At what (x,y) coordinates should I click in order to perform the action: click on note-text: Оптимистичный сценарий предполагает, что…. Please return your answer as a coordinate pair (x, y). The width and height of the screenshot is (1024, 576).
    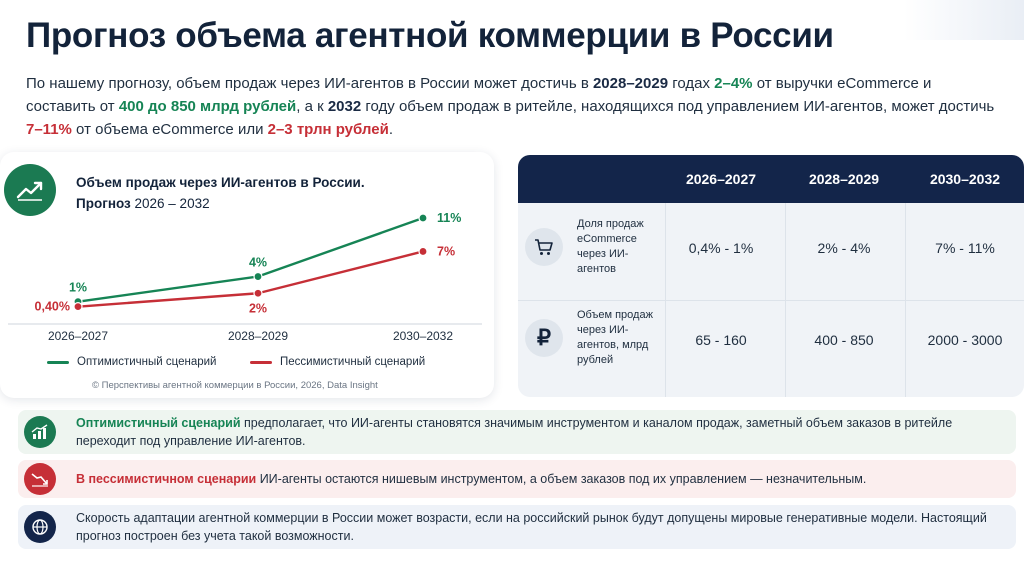
    Looking at the image, I should click on (541, 432).